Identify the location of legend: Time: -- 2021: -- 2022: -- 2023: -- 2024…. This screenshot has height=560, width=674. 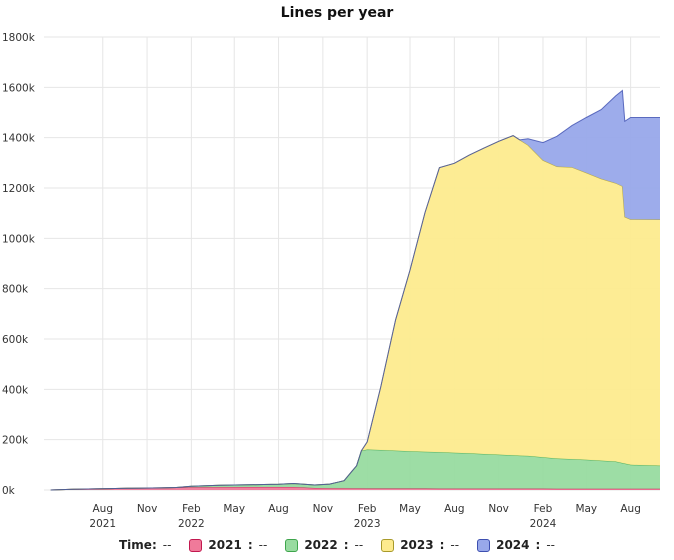
(337, 545).